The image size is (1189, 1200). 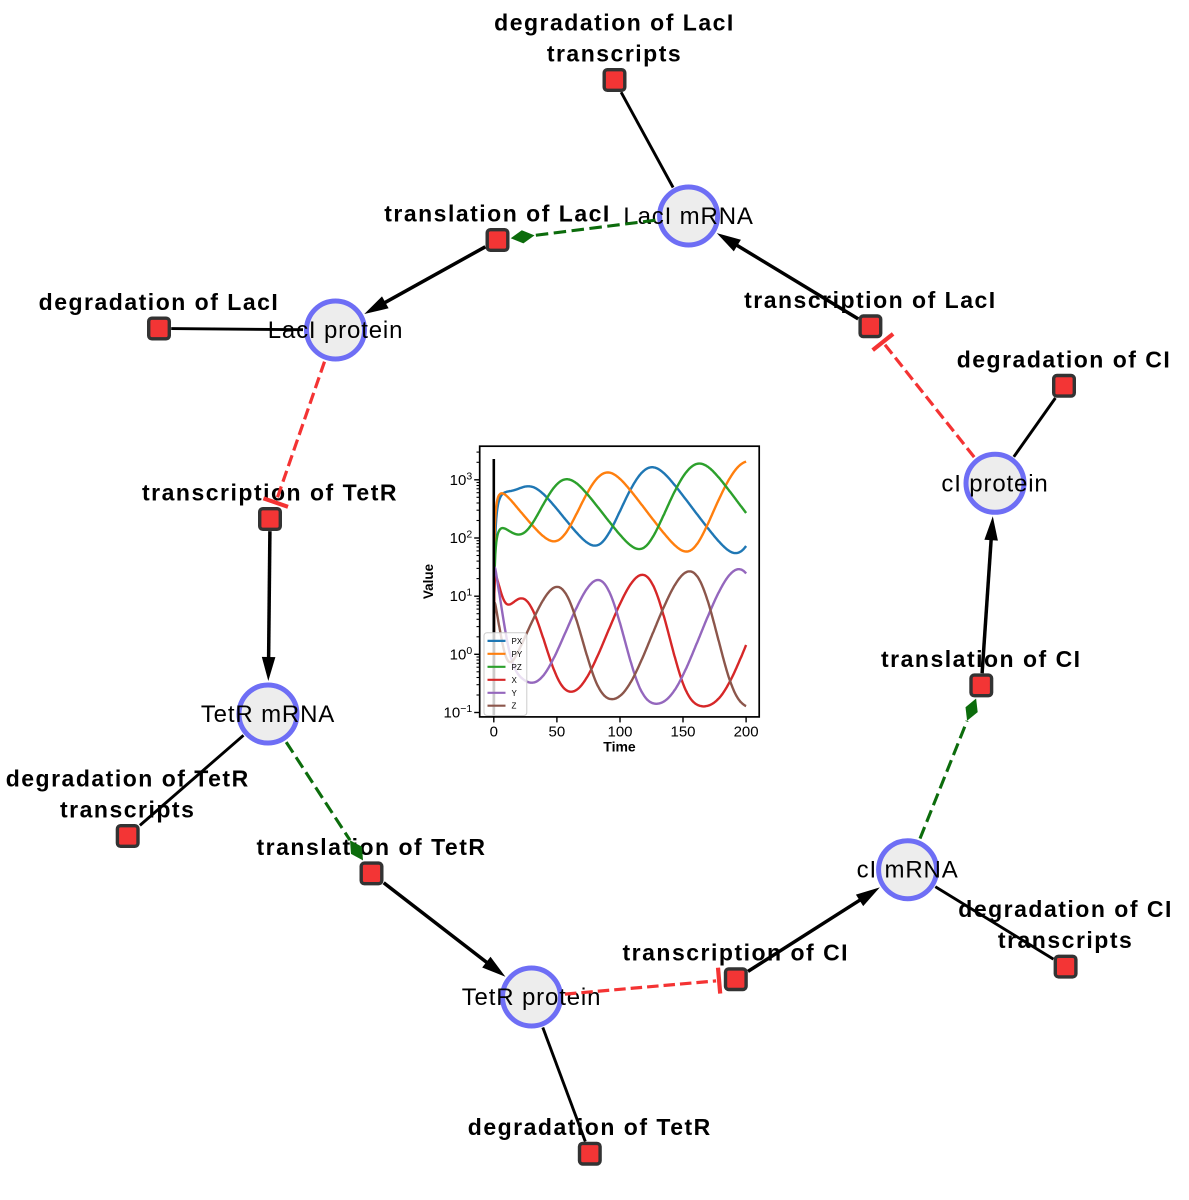 I want to click on svg-text: PY, so click(x=517, y=654).